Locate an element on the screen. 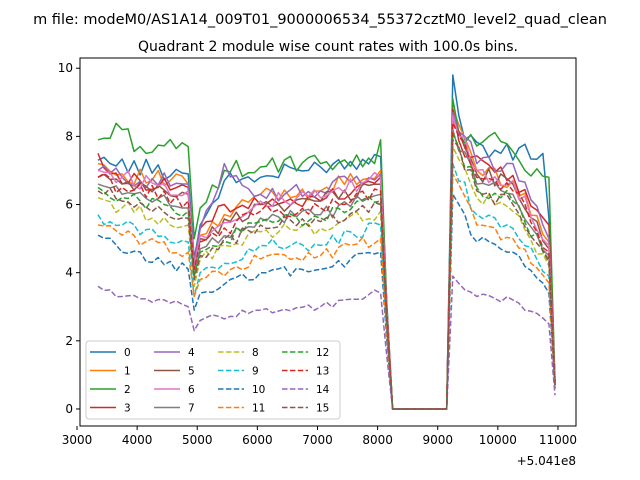 The width and height of the screenshot is (640, 480). x-tick-label: 4000 is located at coordinates (137, 440).